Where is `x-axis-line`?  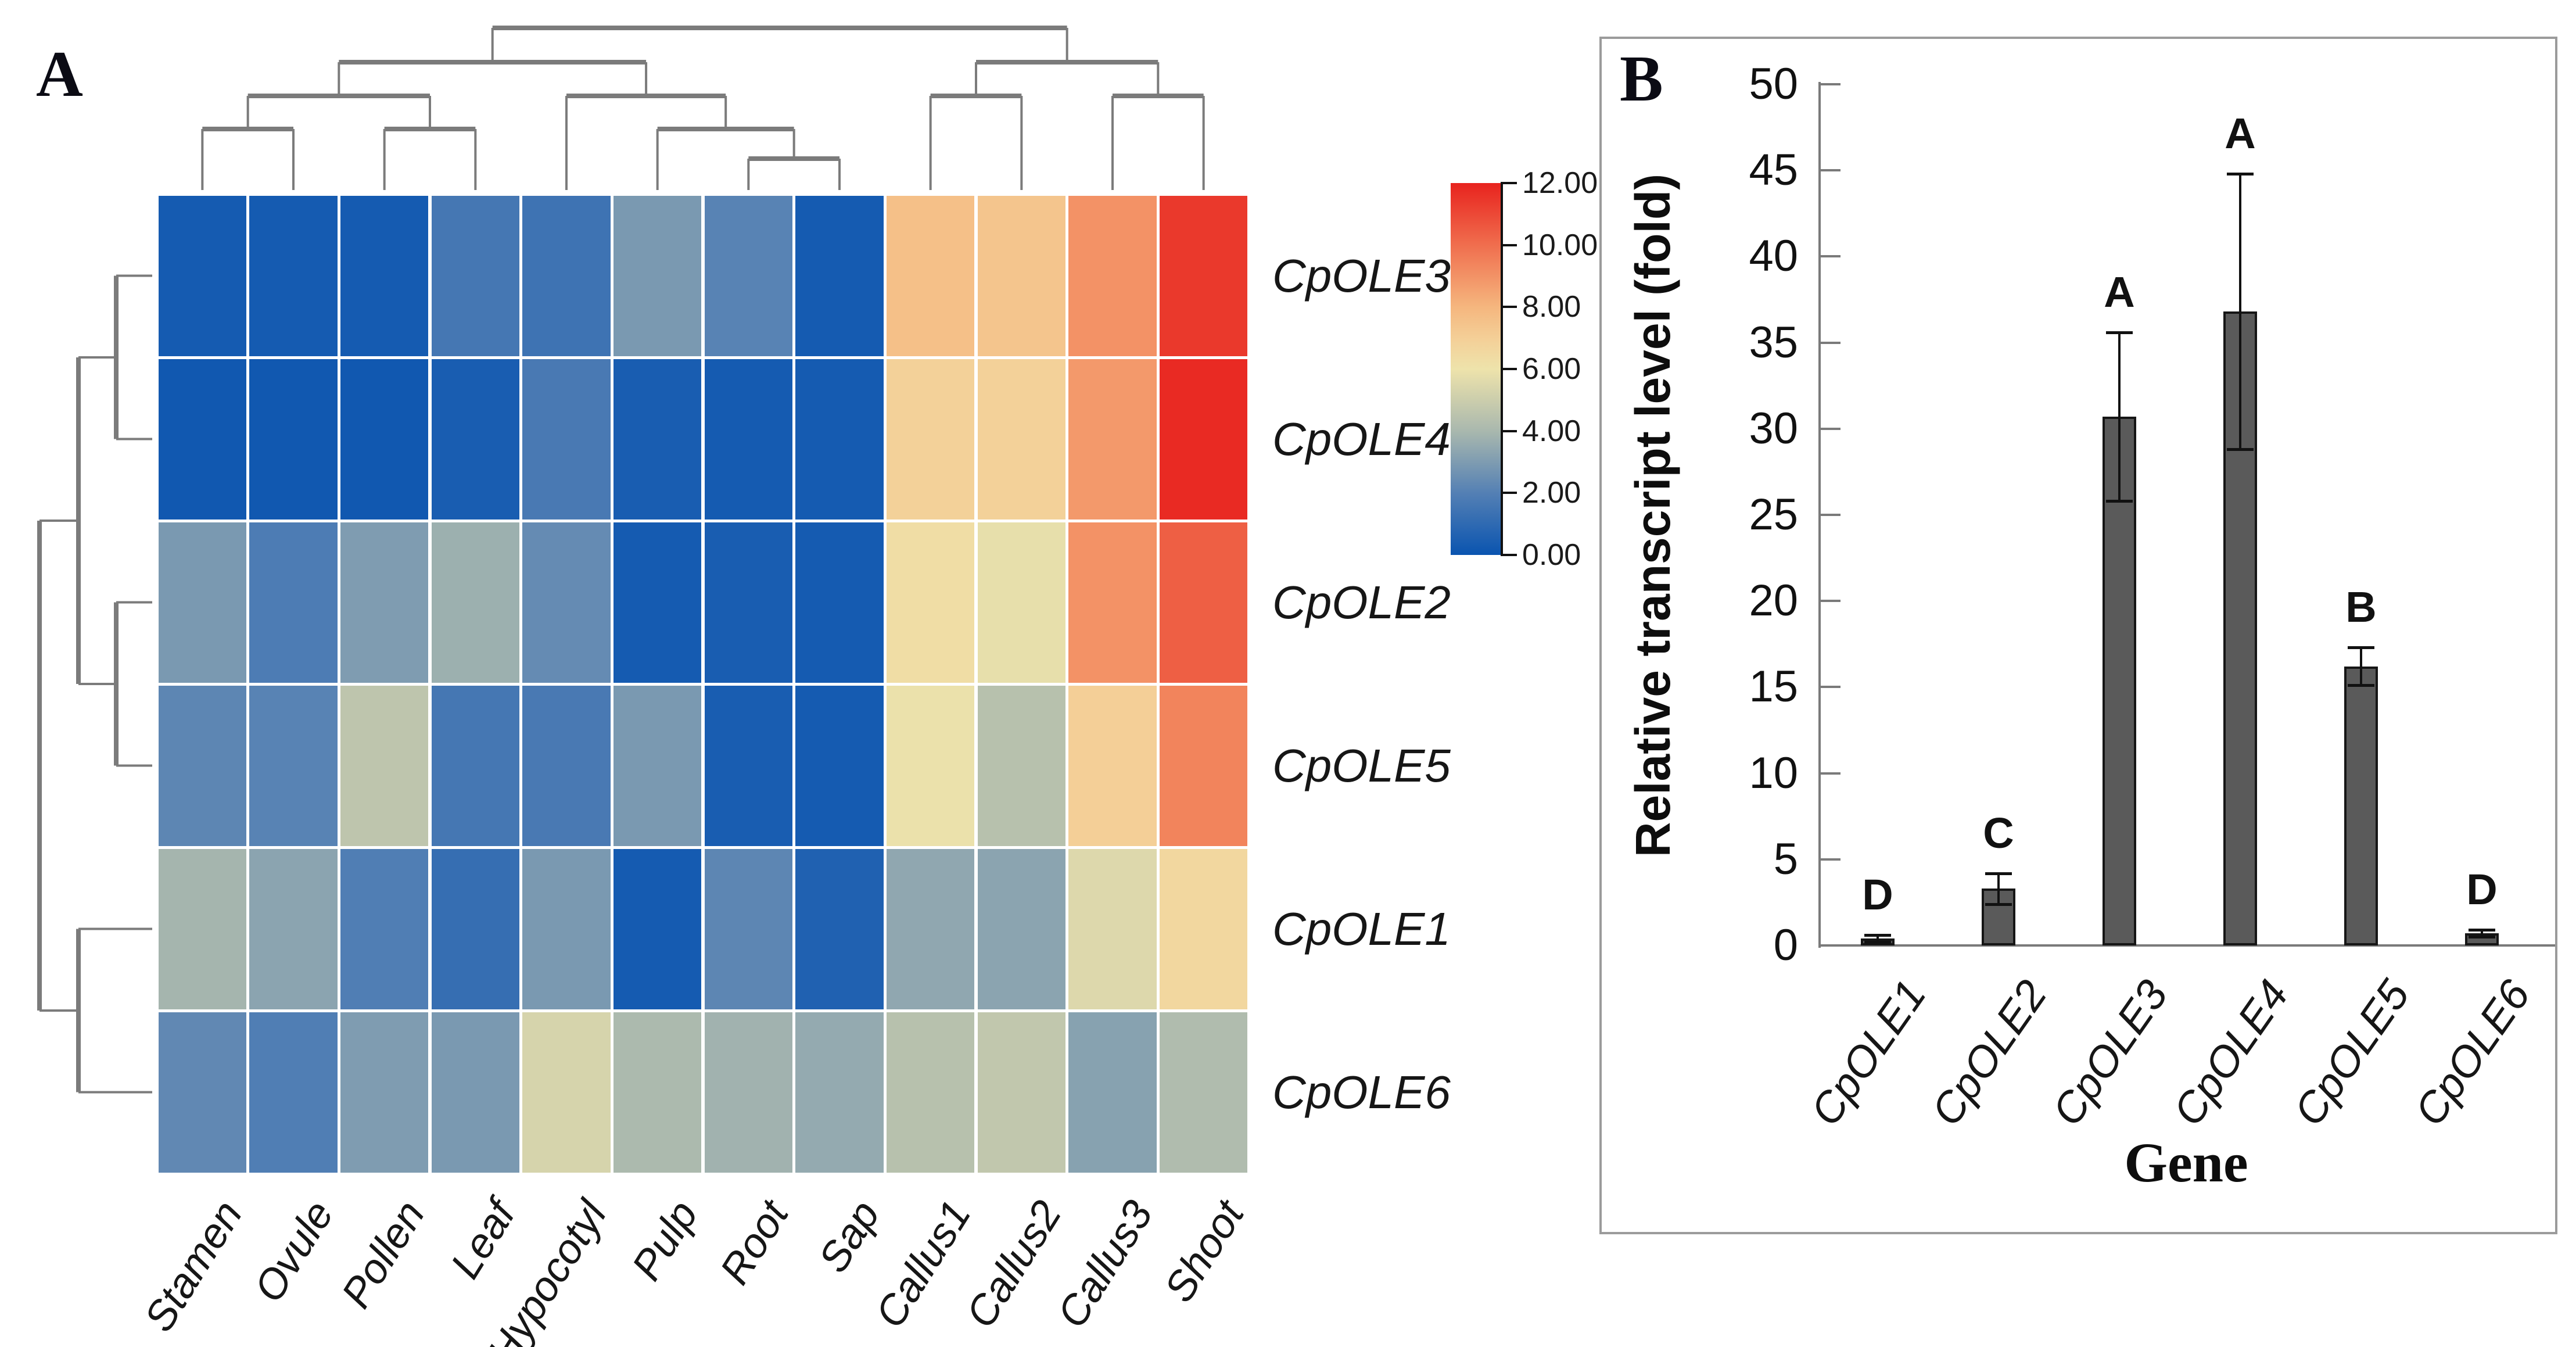 x-axis-line is located at coordinates (2186, 945).